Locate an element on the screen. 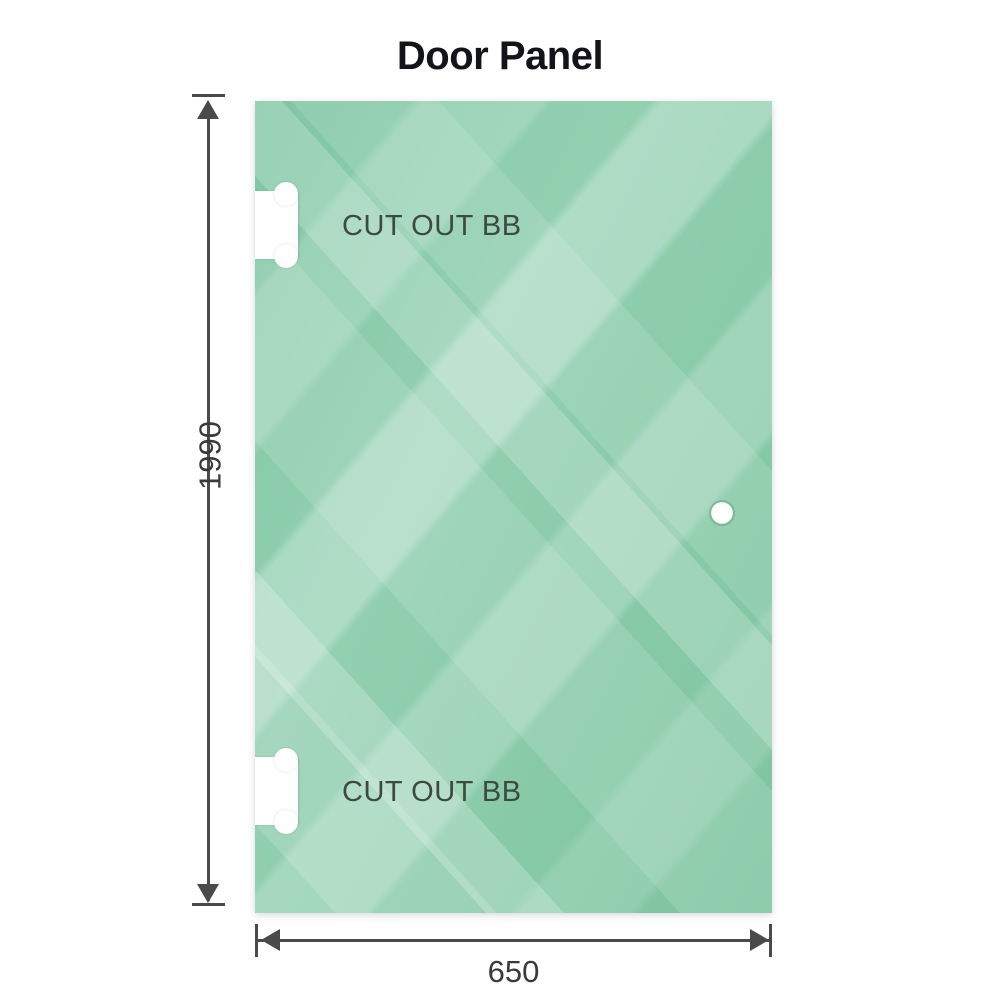 The width and height of the screenshot is (1000, 1000). page-title: Door Panel is located at coordinates (500, 56).